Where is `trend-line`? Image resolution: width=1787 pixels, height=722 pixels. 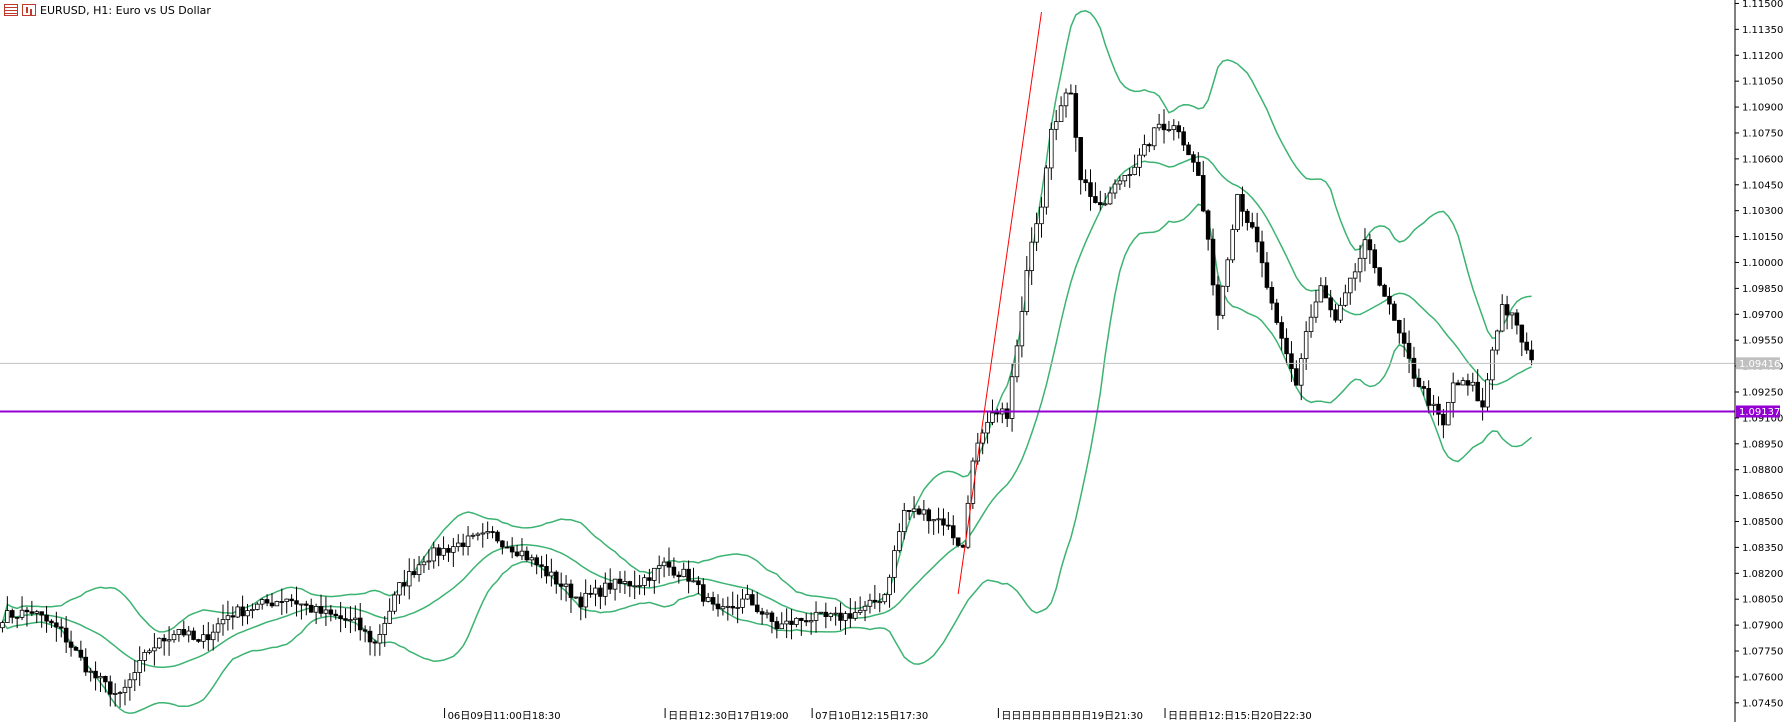
trend-line is located at coordinates (999, 303).